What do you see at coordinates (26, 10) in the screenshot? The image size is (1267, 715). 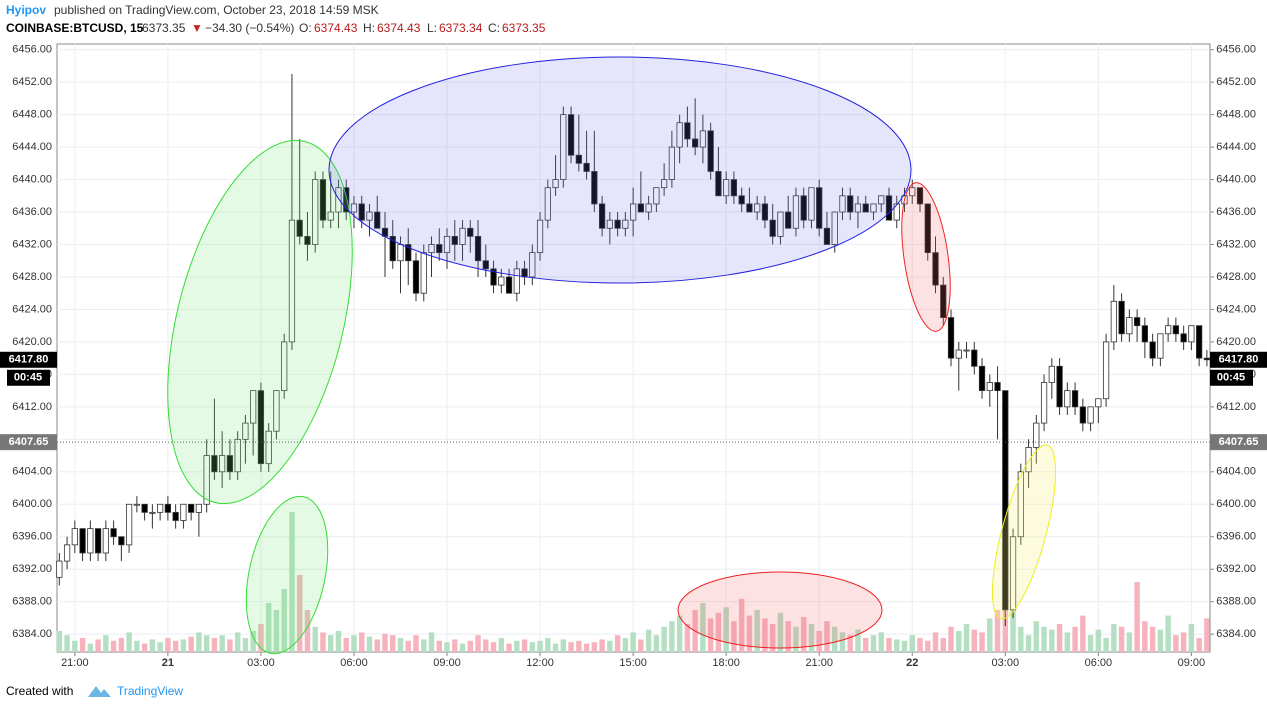 I see `author: Hyipov` at bounding box center [26, 10].